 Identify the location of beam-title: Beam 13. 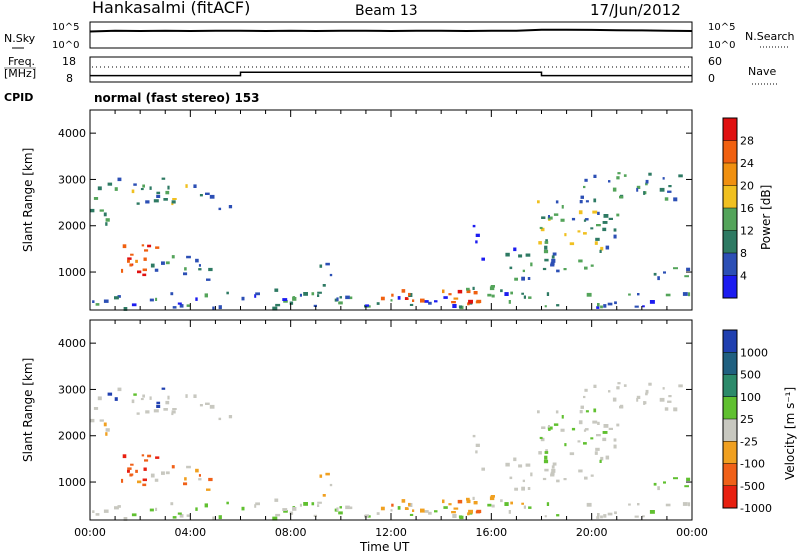
(386, 11).